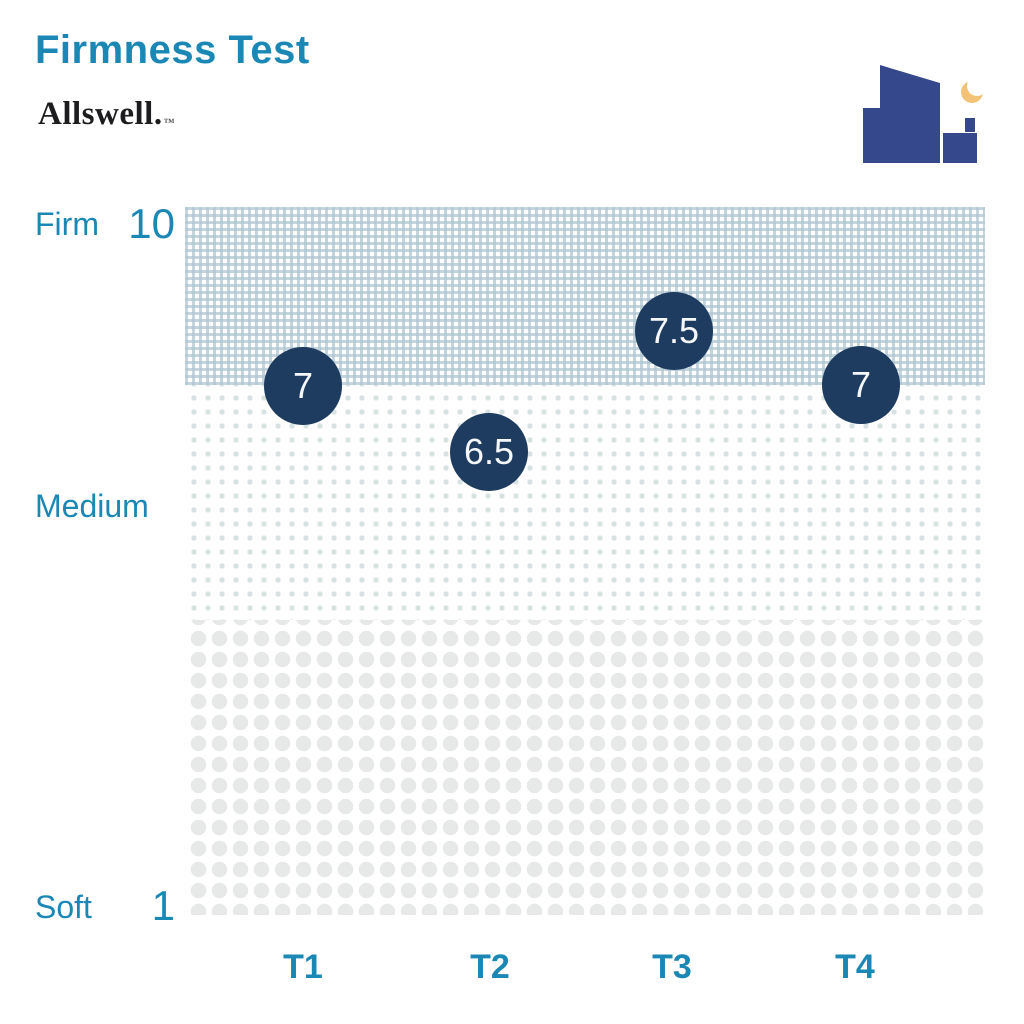 This screenshot has height=1024, width=1024. I want to click on data-point-t3: 7.5, so click(674, 331).